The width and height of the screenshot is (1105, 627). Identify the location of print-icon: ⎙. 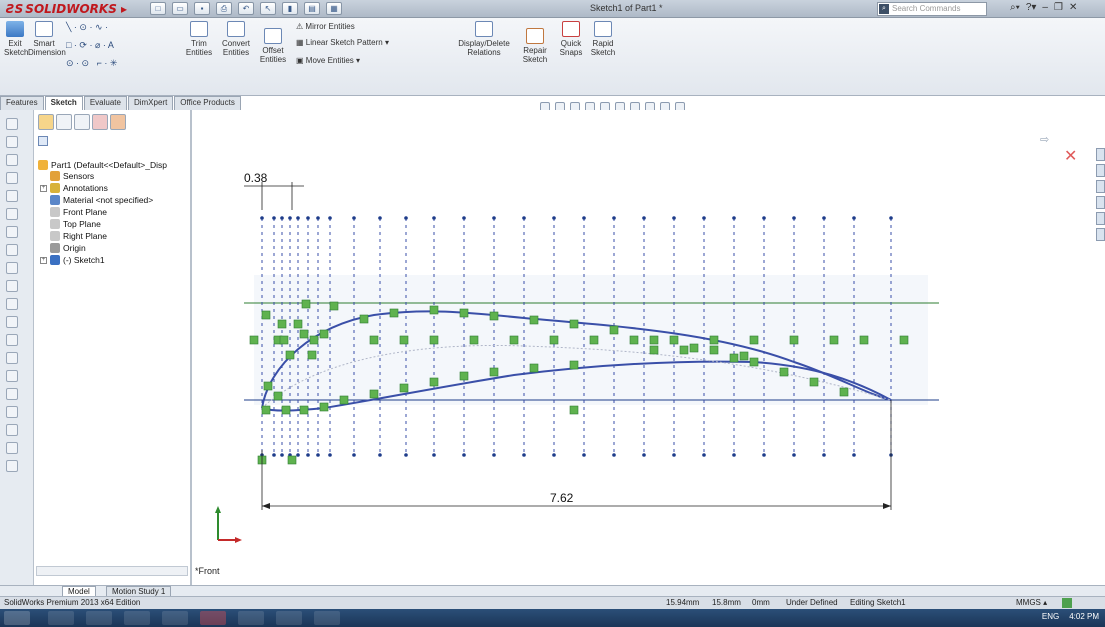
(224, 8).